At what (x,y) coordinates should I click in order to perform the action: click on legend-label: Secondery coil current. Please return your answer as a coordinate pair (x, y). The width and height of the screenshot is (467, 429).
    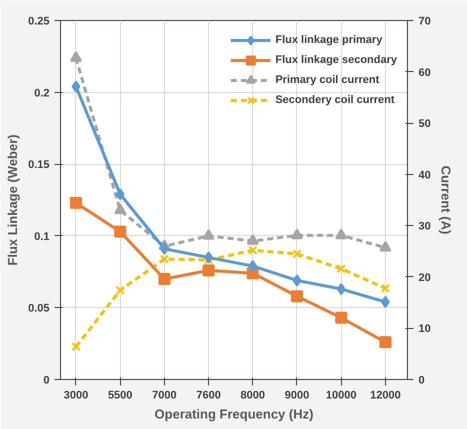
    Looking at the image, I should click on (335, 100).